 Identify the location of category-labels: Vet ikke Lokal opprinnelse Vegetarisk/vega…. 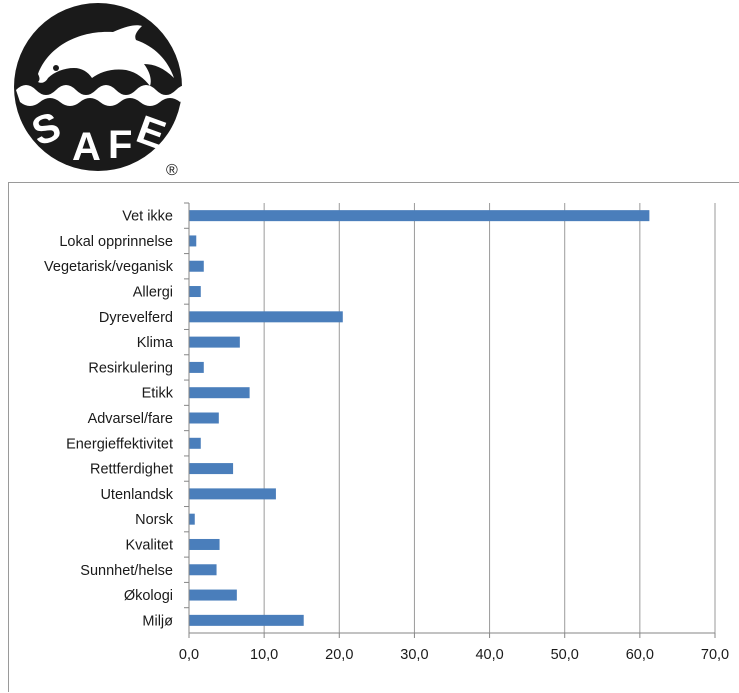
(109, 419).